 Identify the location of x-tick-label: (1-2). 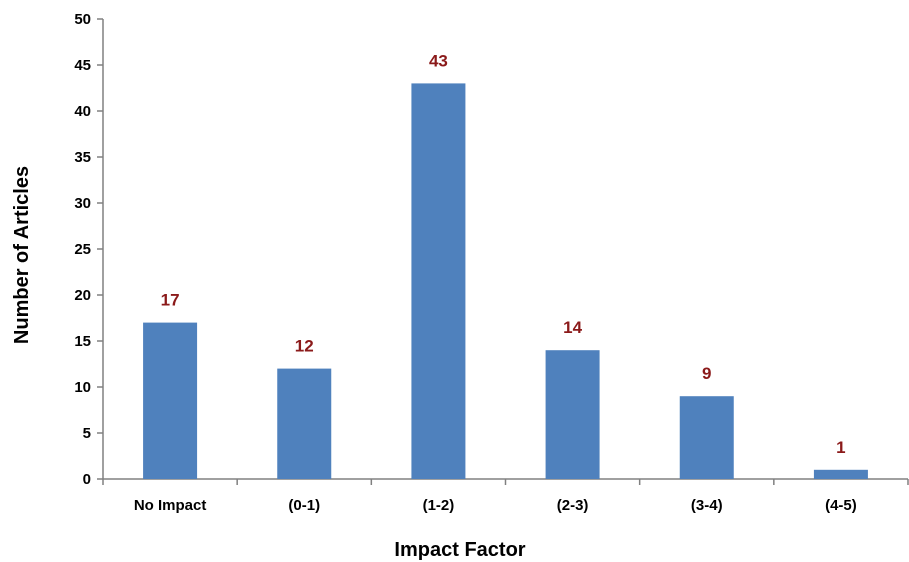
(439, 505).